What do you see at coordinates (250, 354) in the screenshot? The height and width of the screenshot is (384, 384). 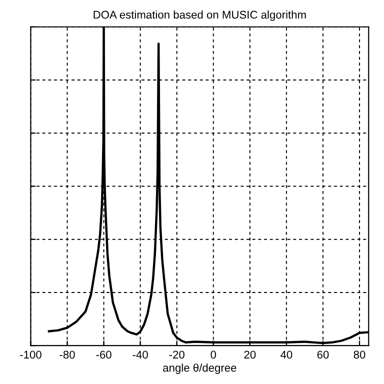 I see `x-tick-label: 20` at bounding box center [250, 354].